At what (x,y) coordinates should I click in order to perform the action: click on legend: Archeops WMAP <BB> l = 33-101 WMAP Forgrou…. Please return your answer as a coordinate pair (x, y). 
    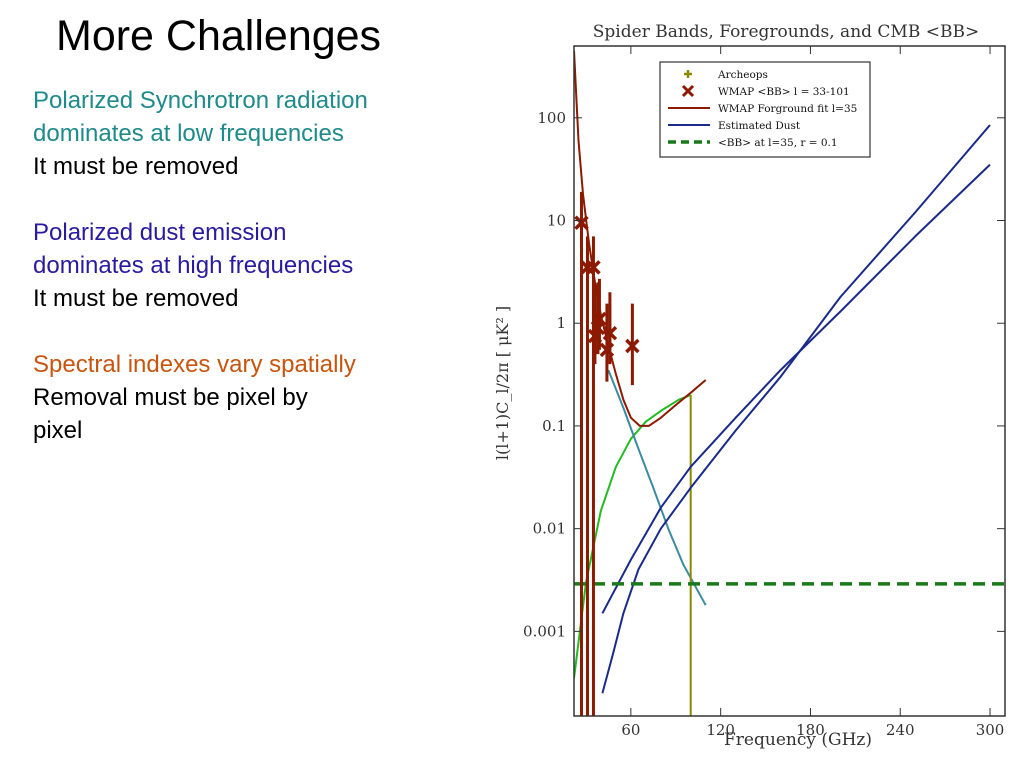
    Looking at the image, I should click on (765, 109).